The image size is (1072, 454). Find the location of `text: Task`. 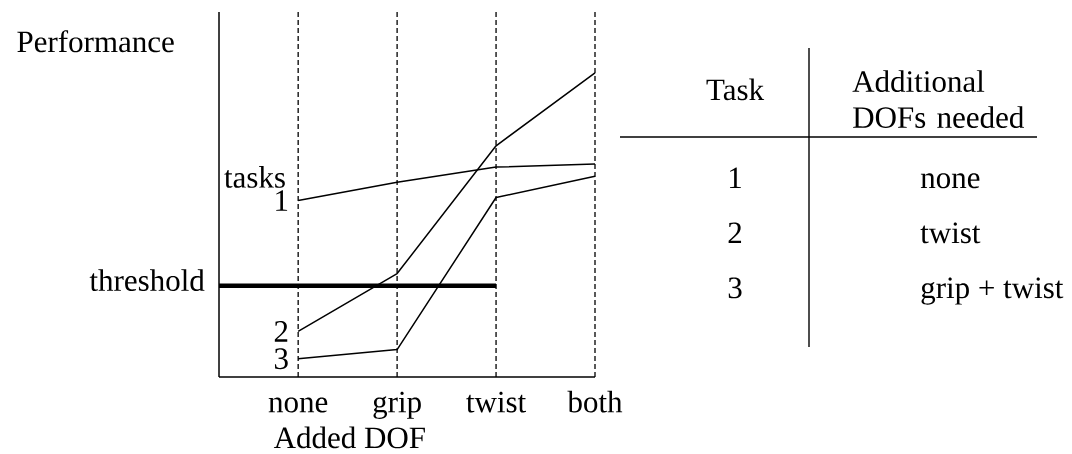

text: Task is located at coordinates (735, 89).